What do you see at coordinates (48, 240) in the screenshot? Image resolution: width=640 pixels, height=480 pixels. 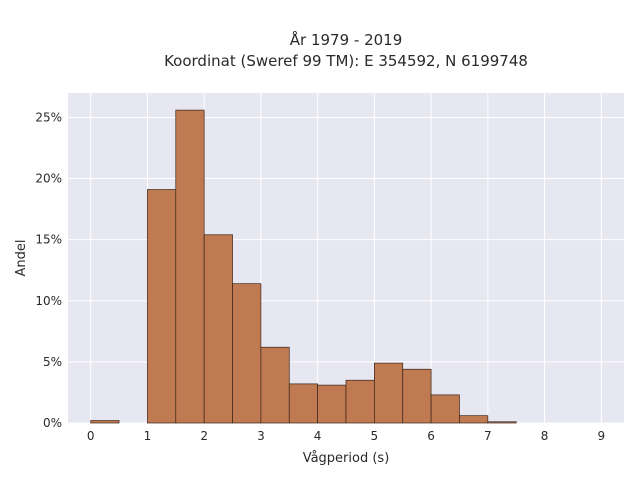 I see `y-tick-label-3: 15%` at bounding box center [48, 240].